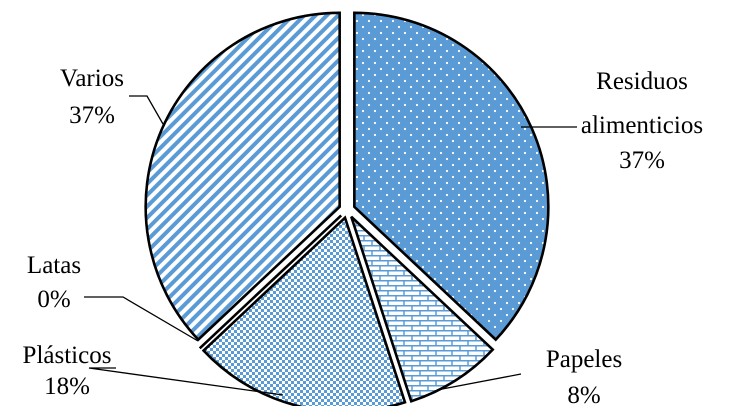  Describe the element at coordinates (54, 265) in the screenshot. I see `slice-label-3: Latas` at that location.